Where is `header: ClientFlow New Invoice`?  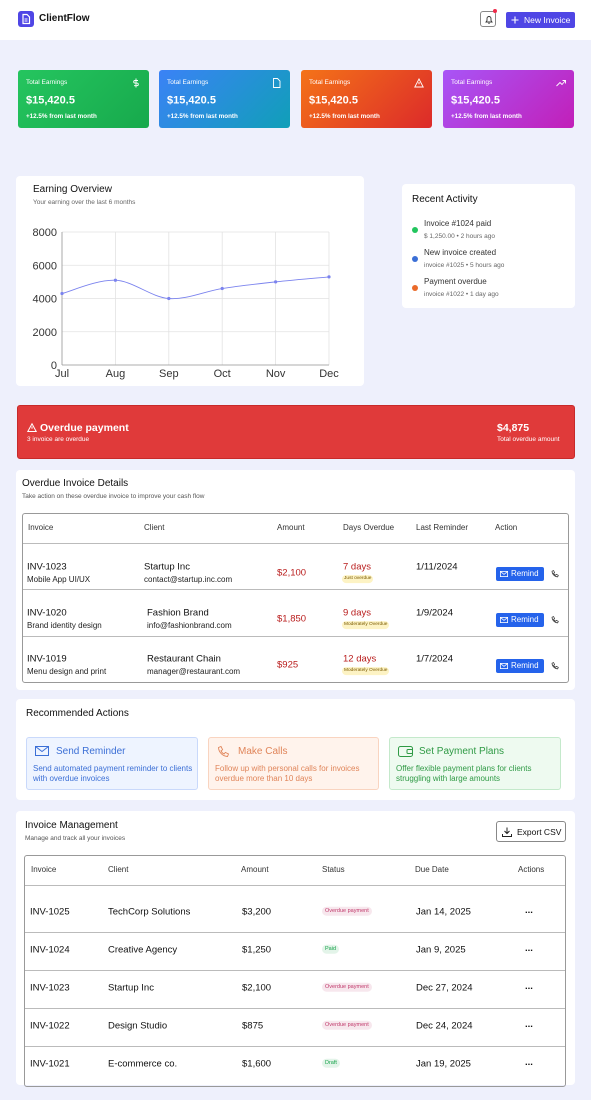 header: ClientFlow New Invoice is located at coordinates (295, 20).